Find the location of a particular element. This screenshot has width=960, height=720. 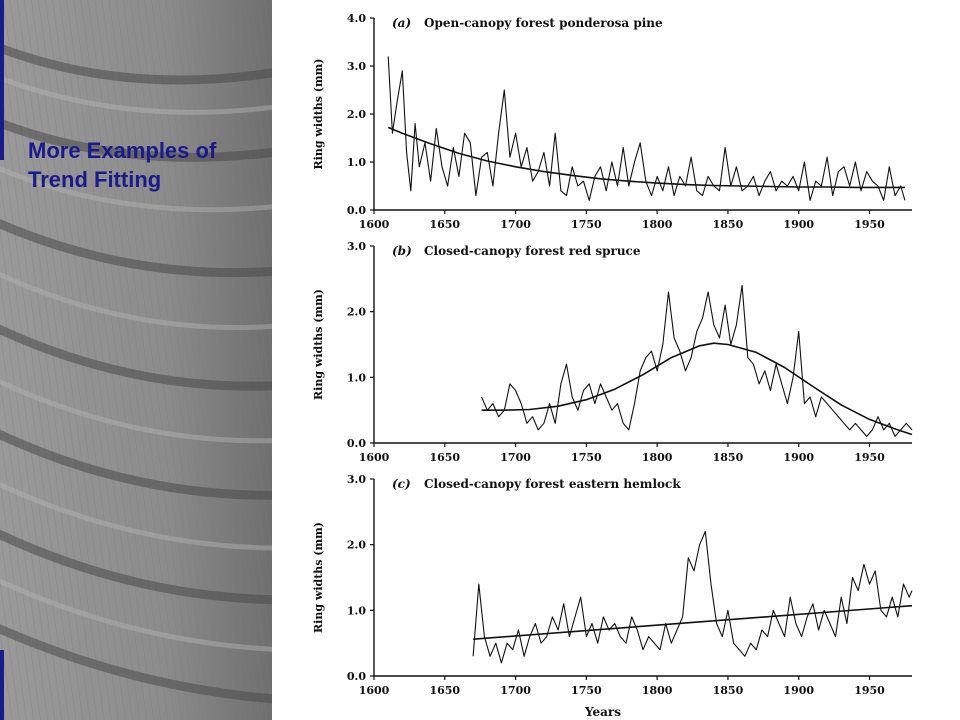

panel-letter: (c) is located at coordinates (401, 484).